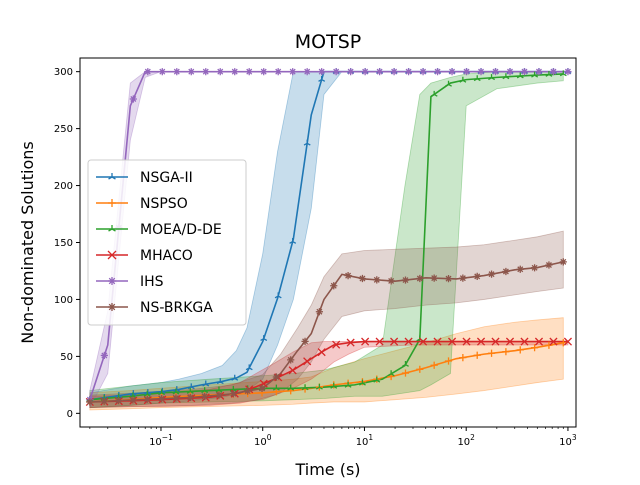 This screenshot has width=640, height=485. Describe the element at coordinates (568, 440) in the screenshot. I see `x-tick-label: 10³` at that location.